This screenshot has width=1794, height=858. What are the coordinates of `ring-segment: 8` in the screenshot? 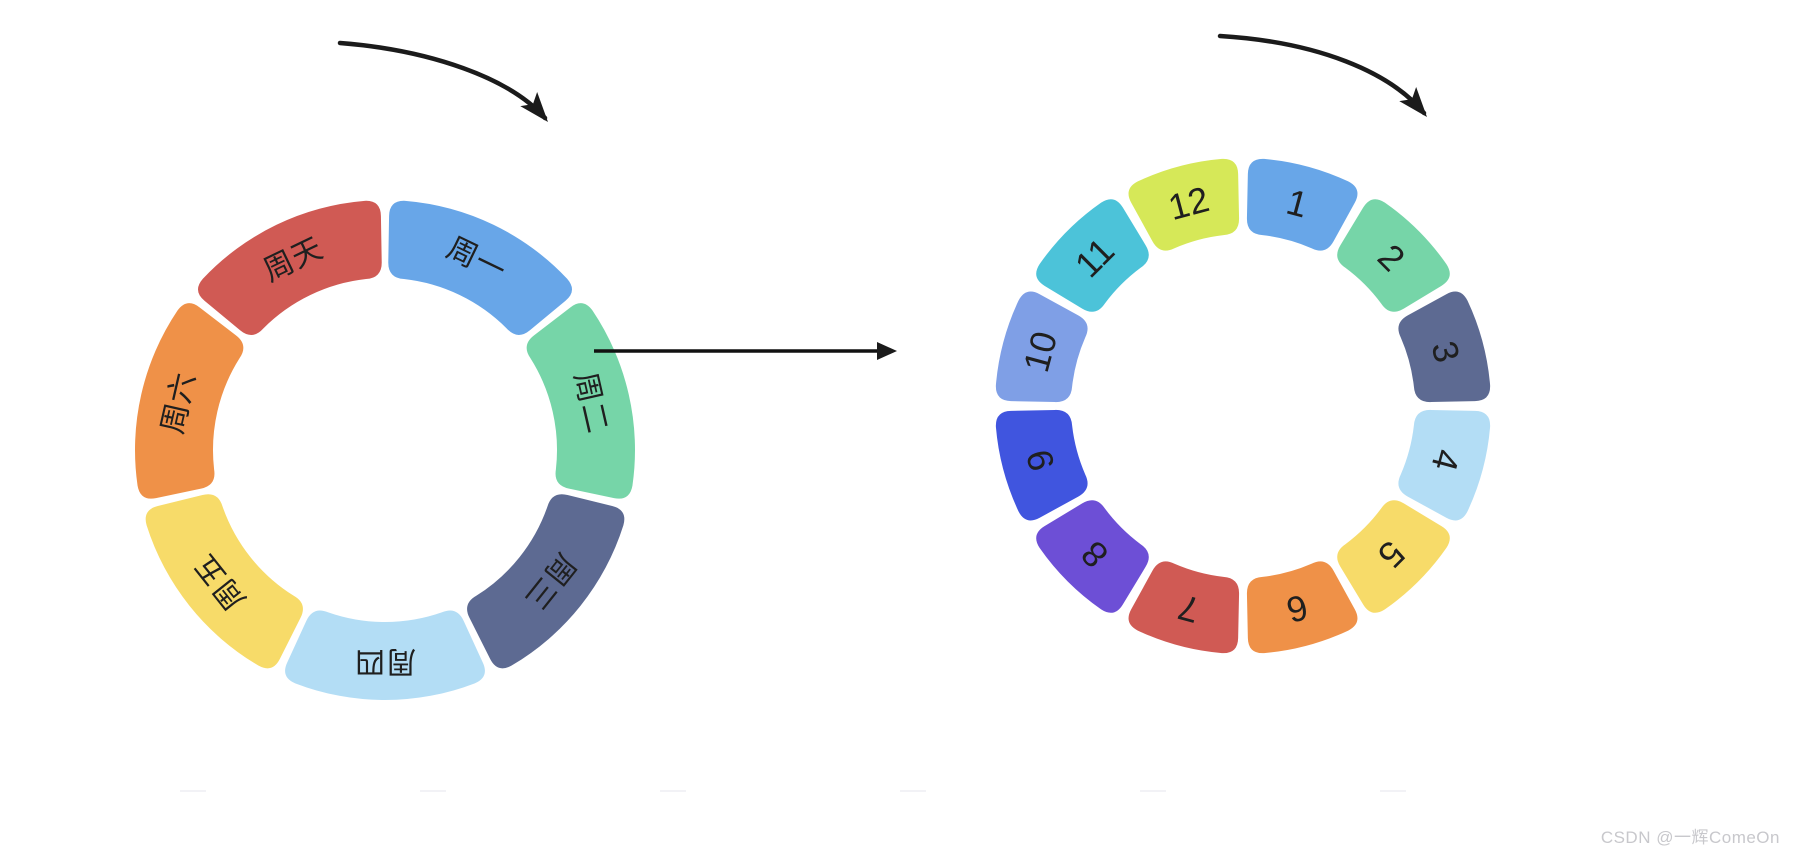 It's located at (1092, 556).